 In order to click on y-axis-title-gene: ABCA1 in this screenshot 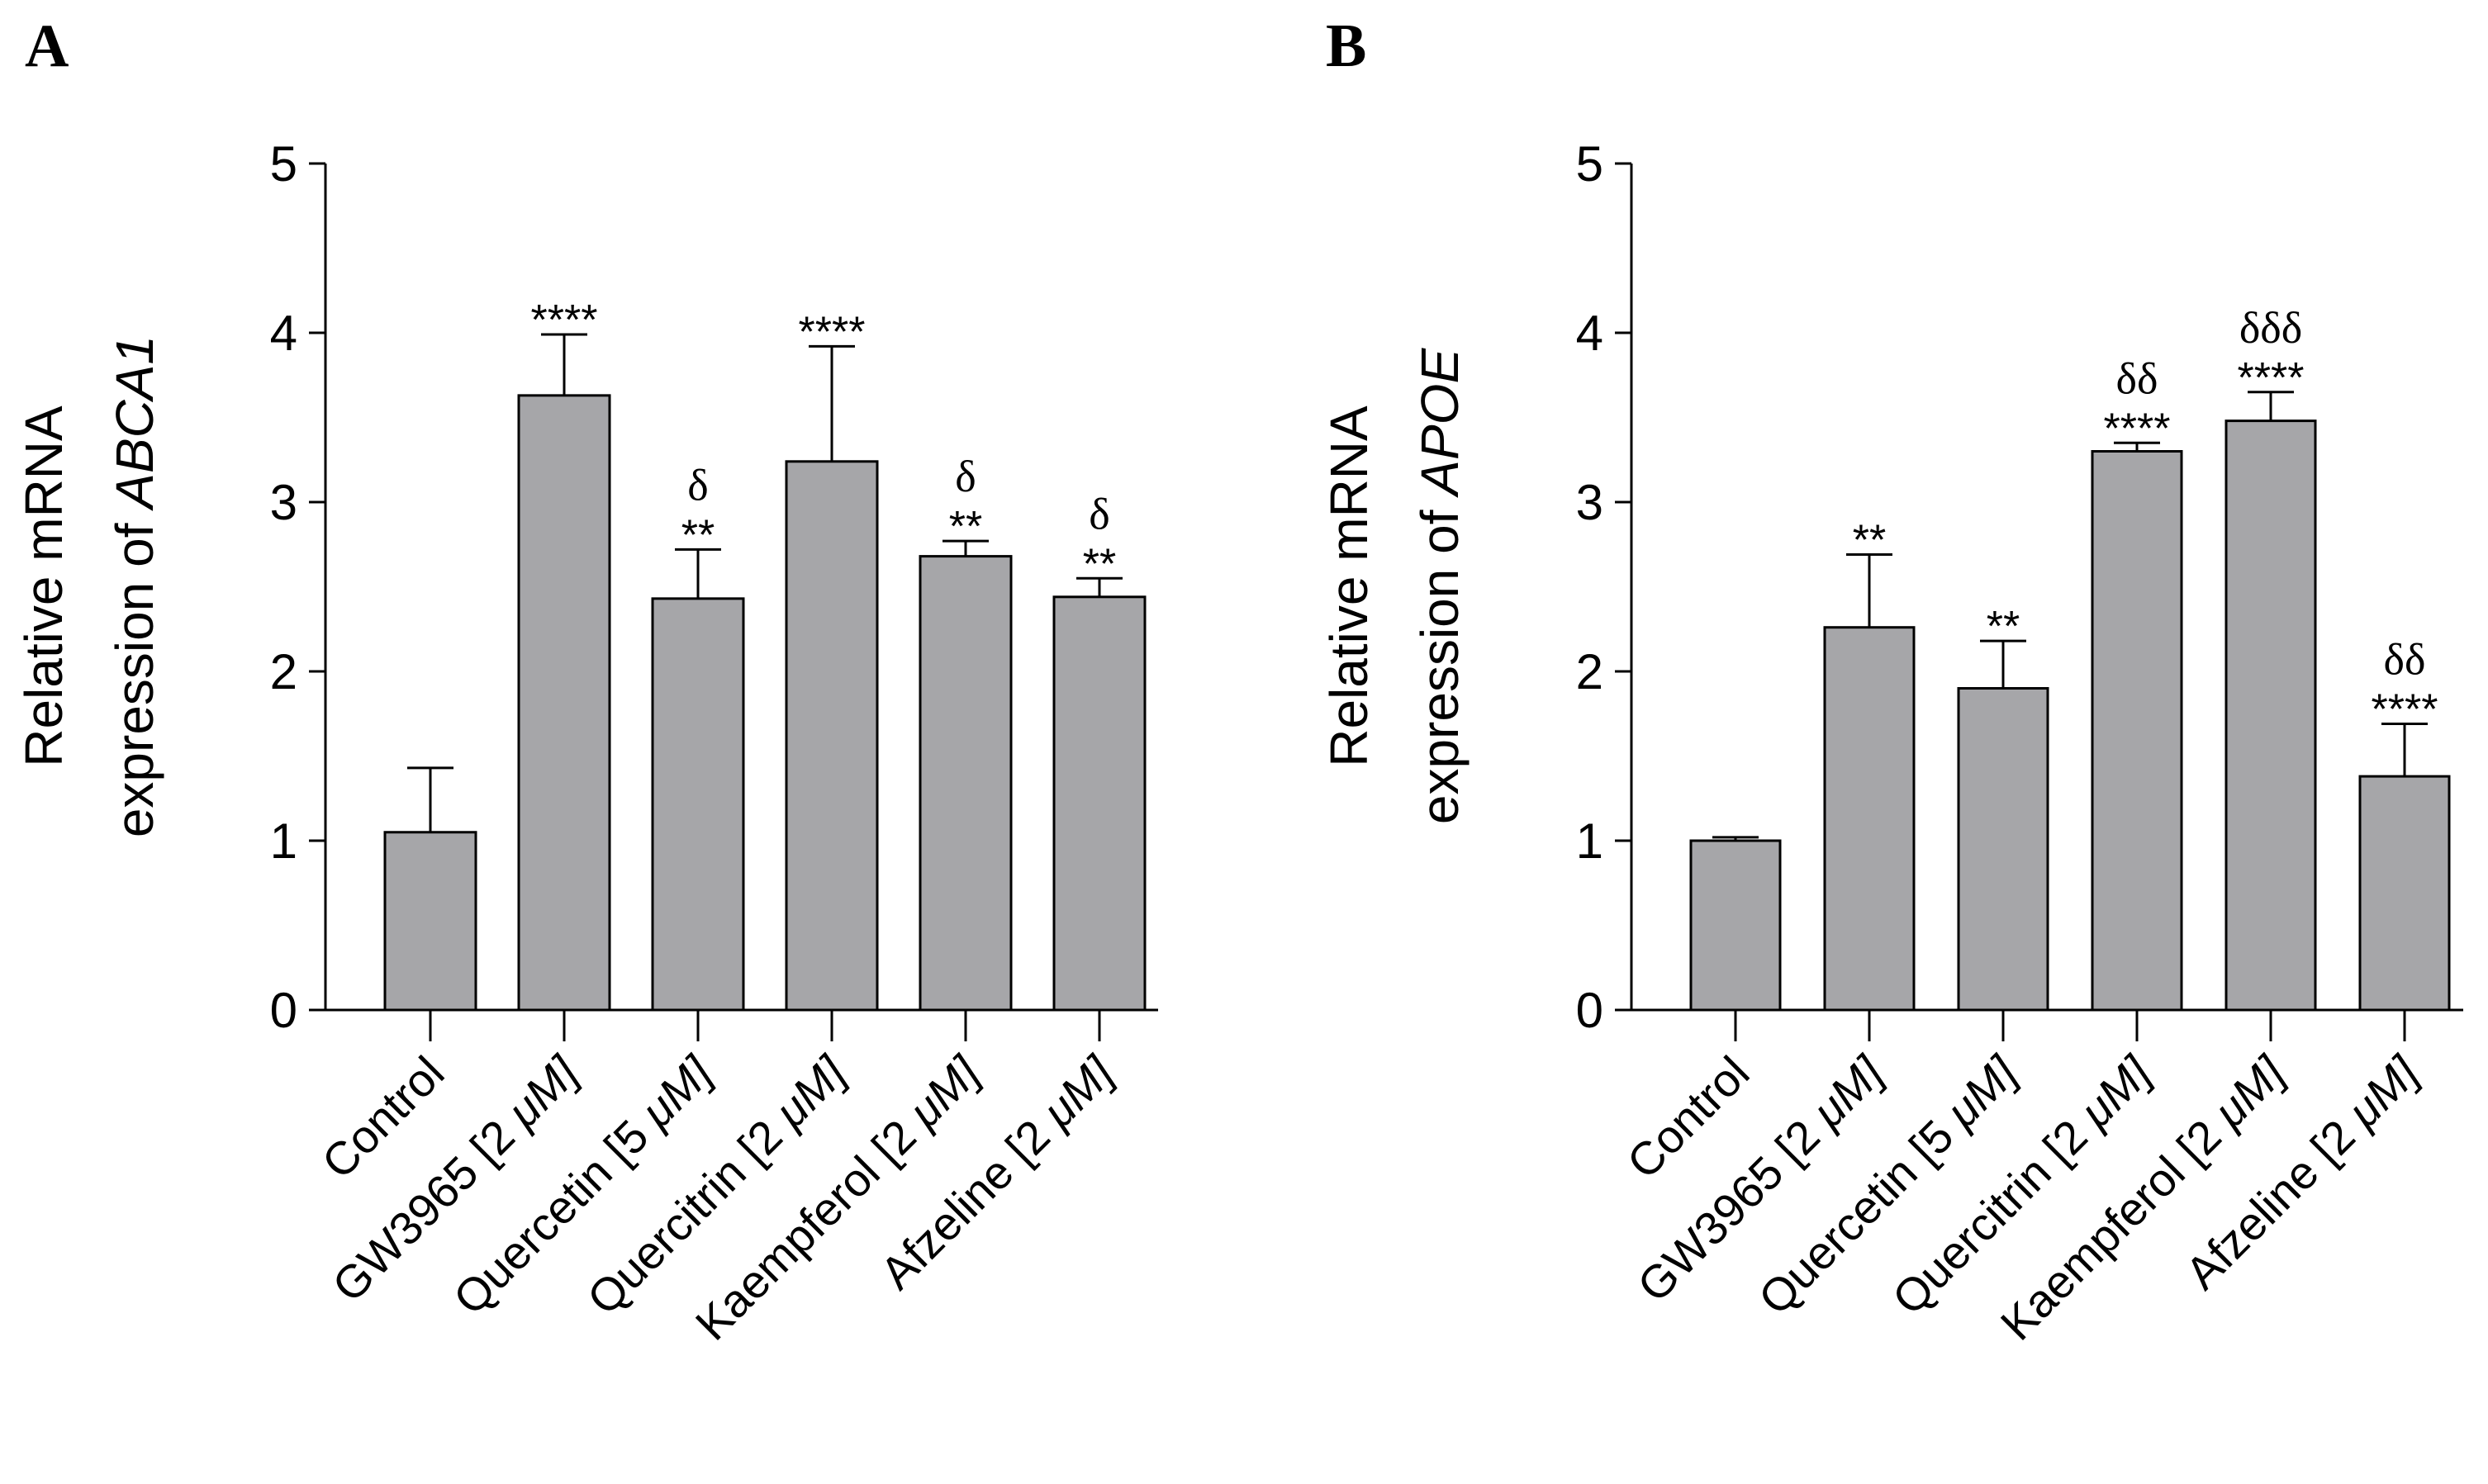, I will do `click(134, 423)`.